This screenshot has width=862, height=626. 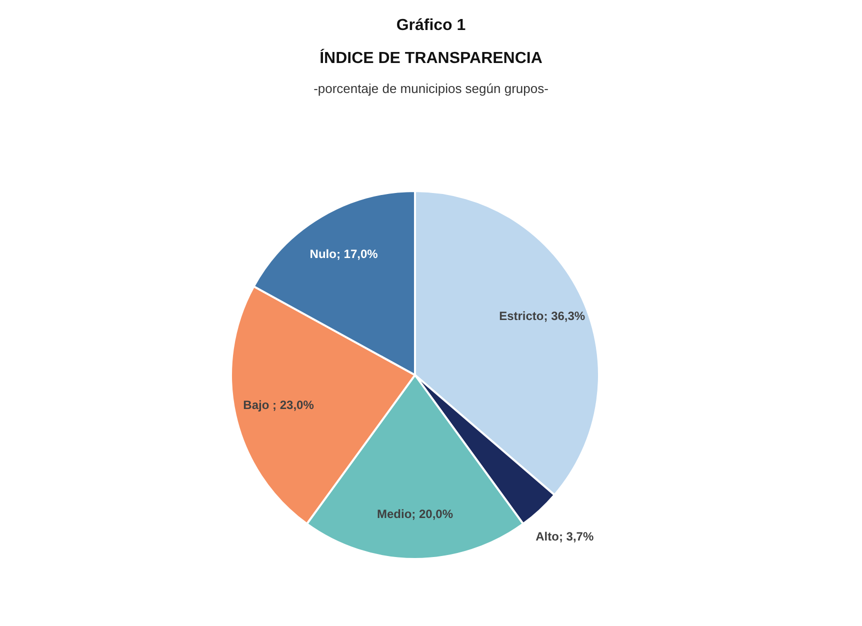 I want to click on data-label: ; 36,3%, so click(x=565, y=315).